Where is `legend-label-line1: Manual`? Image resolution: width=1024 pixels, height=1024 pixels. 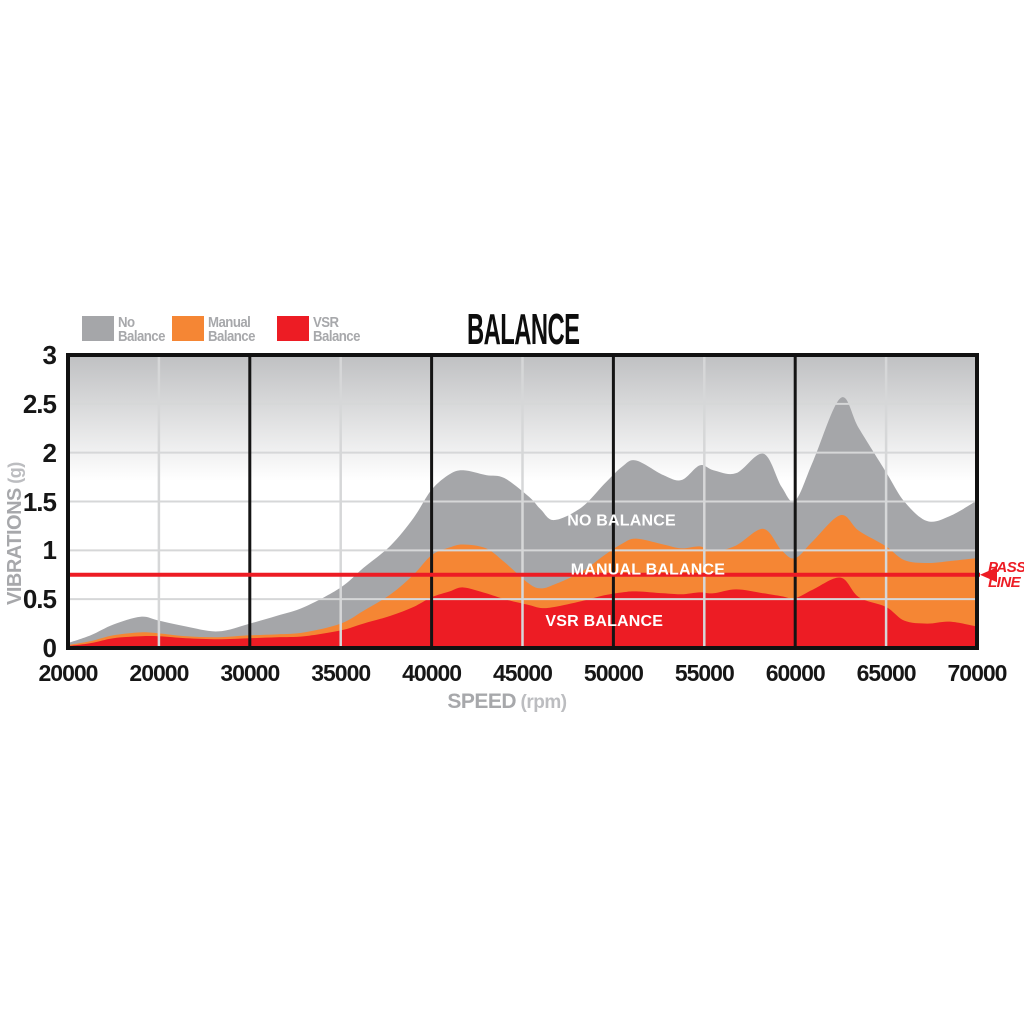 legend-label-line1: Manual is located at coordinates (229, 322).